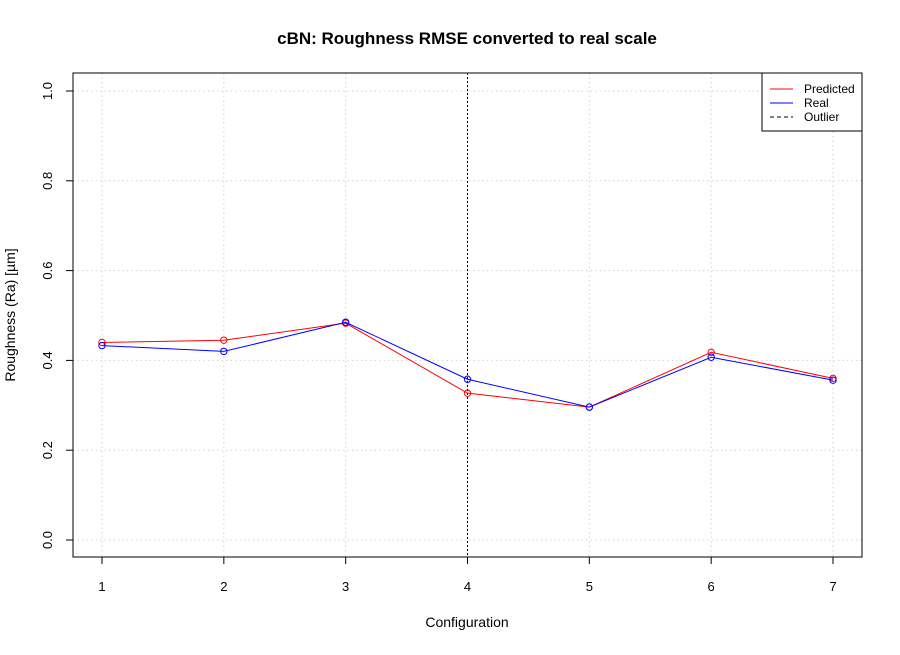 Image resolution: width=900 pixels, height=655 pixels. I want to click on y-tick-label: 0.8, so click(47, 181).